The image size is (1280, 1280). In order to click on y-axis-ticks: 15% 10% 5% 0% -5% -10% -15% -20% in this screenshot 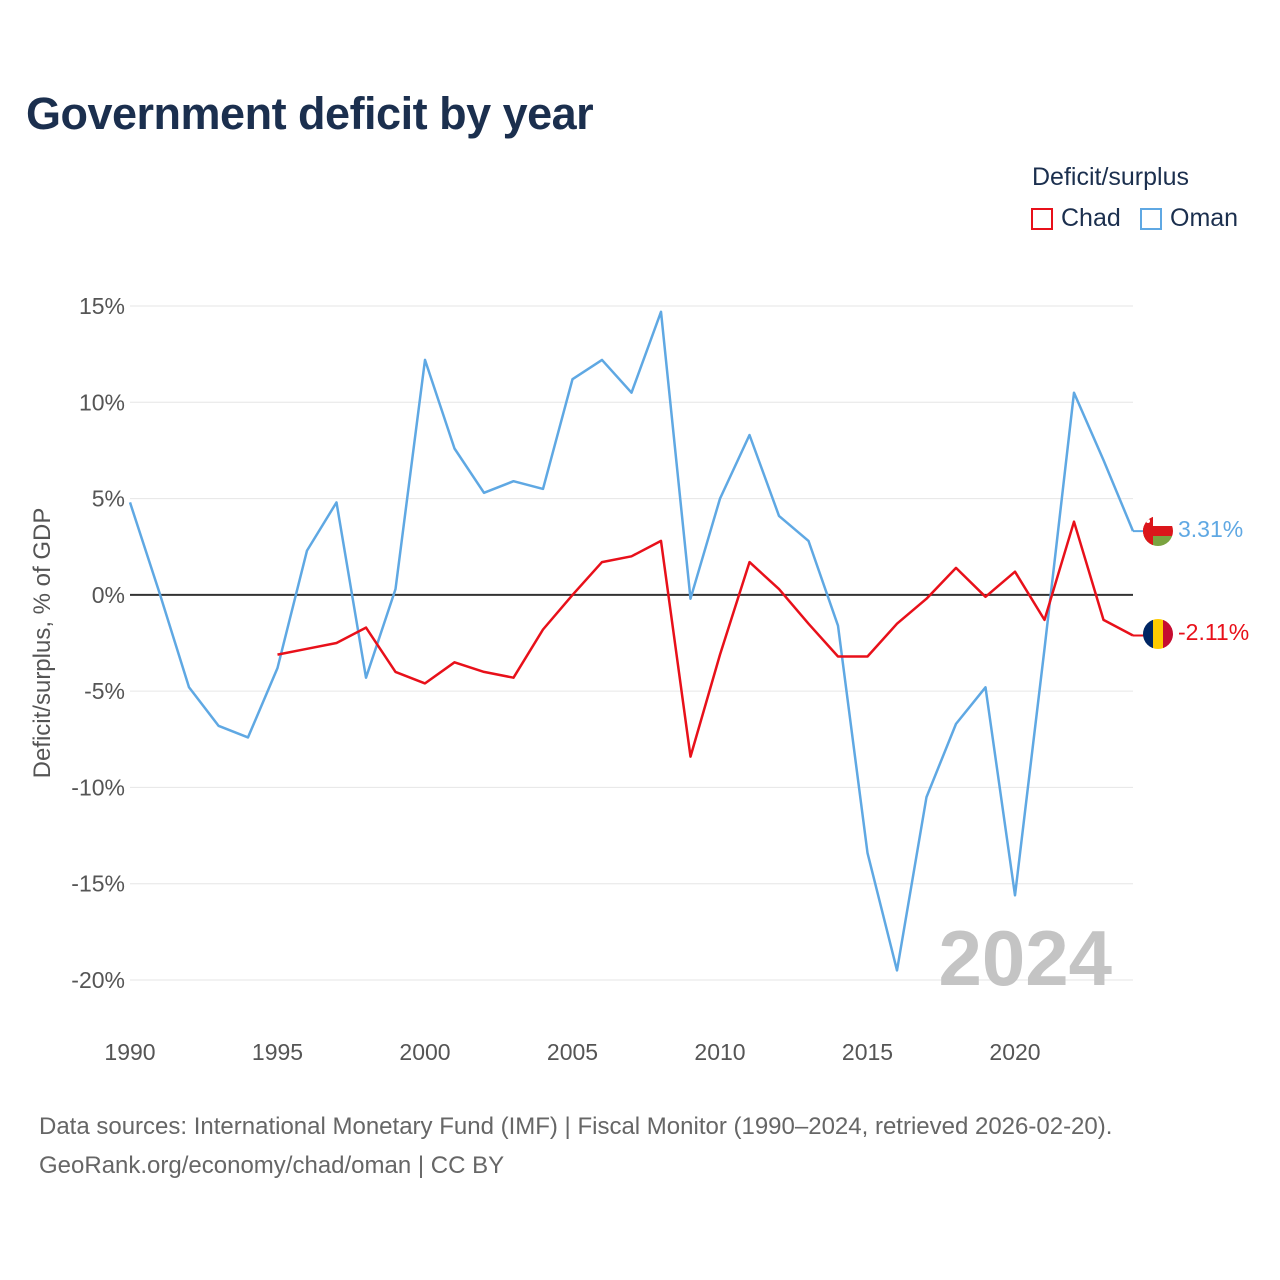, I will do `click(98, 643)`.